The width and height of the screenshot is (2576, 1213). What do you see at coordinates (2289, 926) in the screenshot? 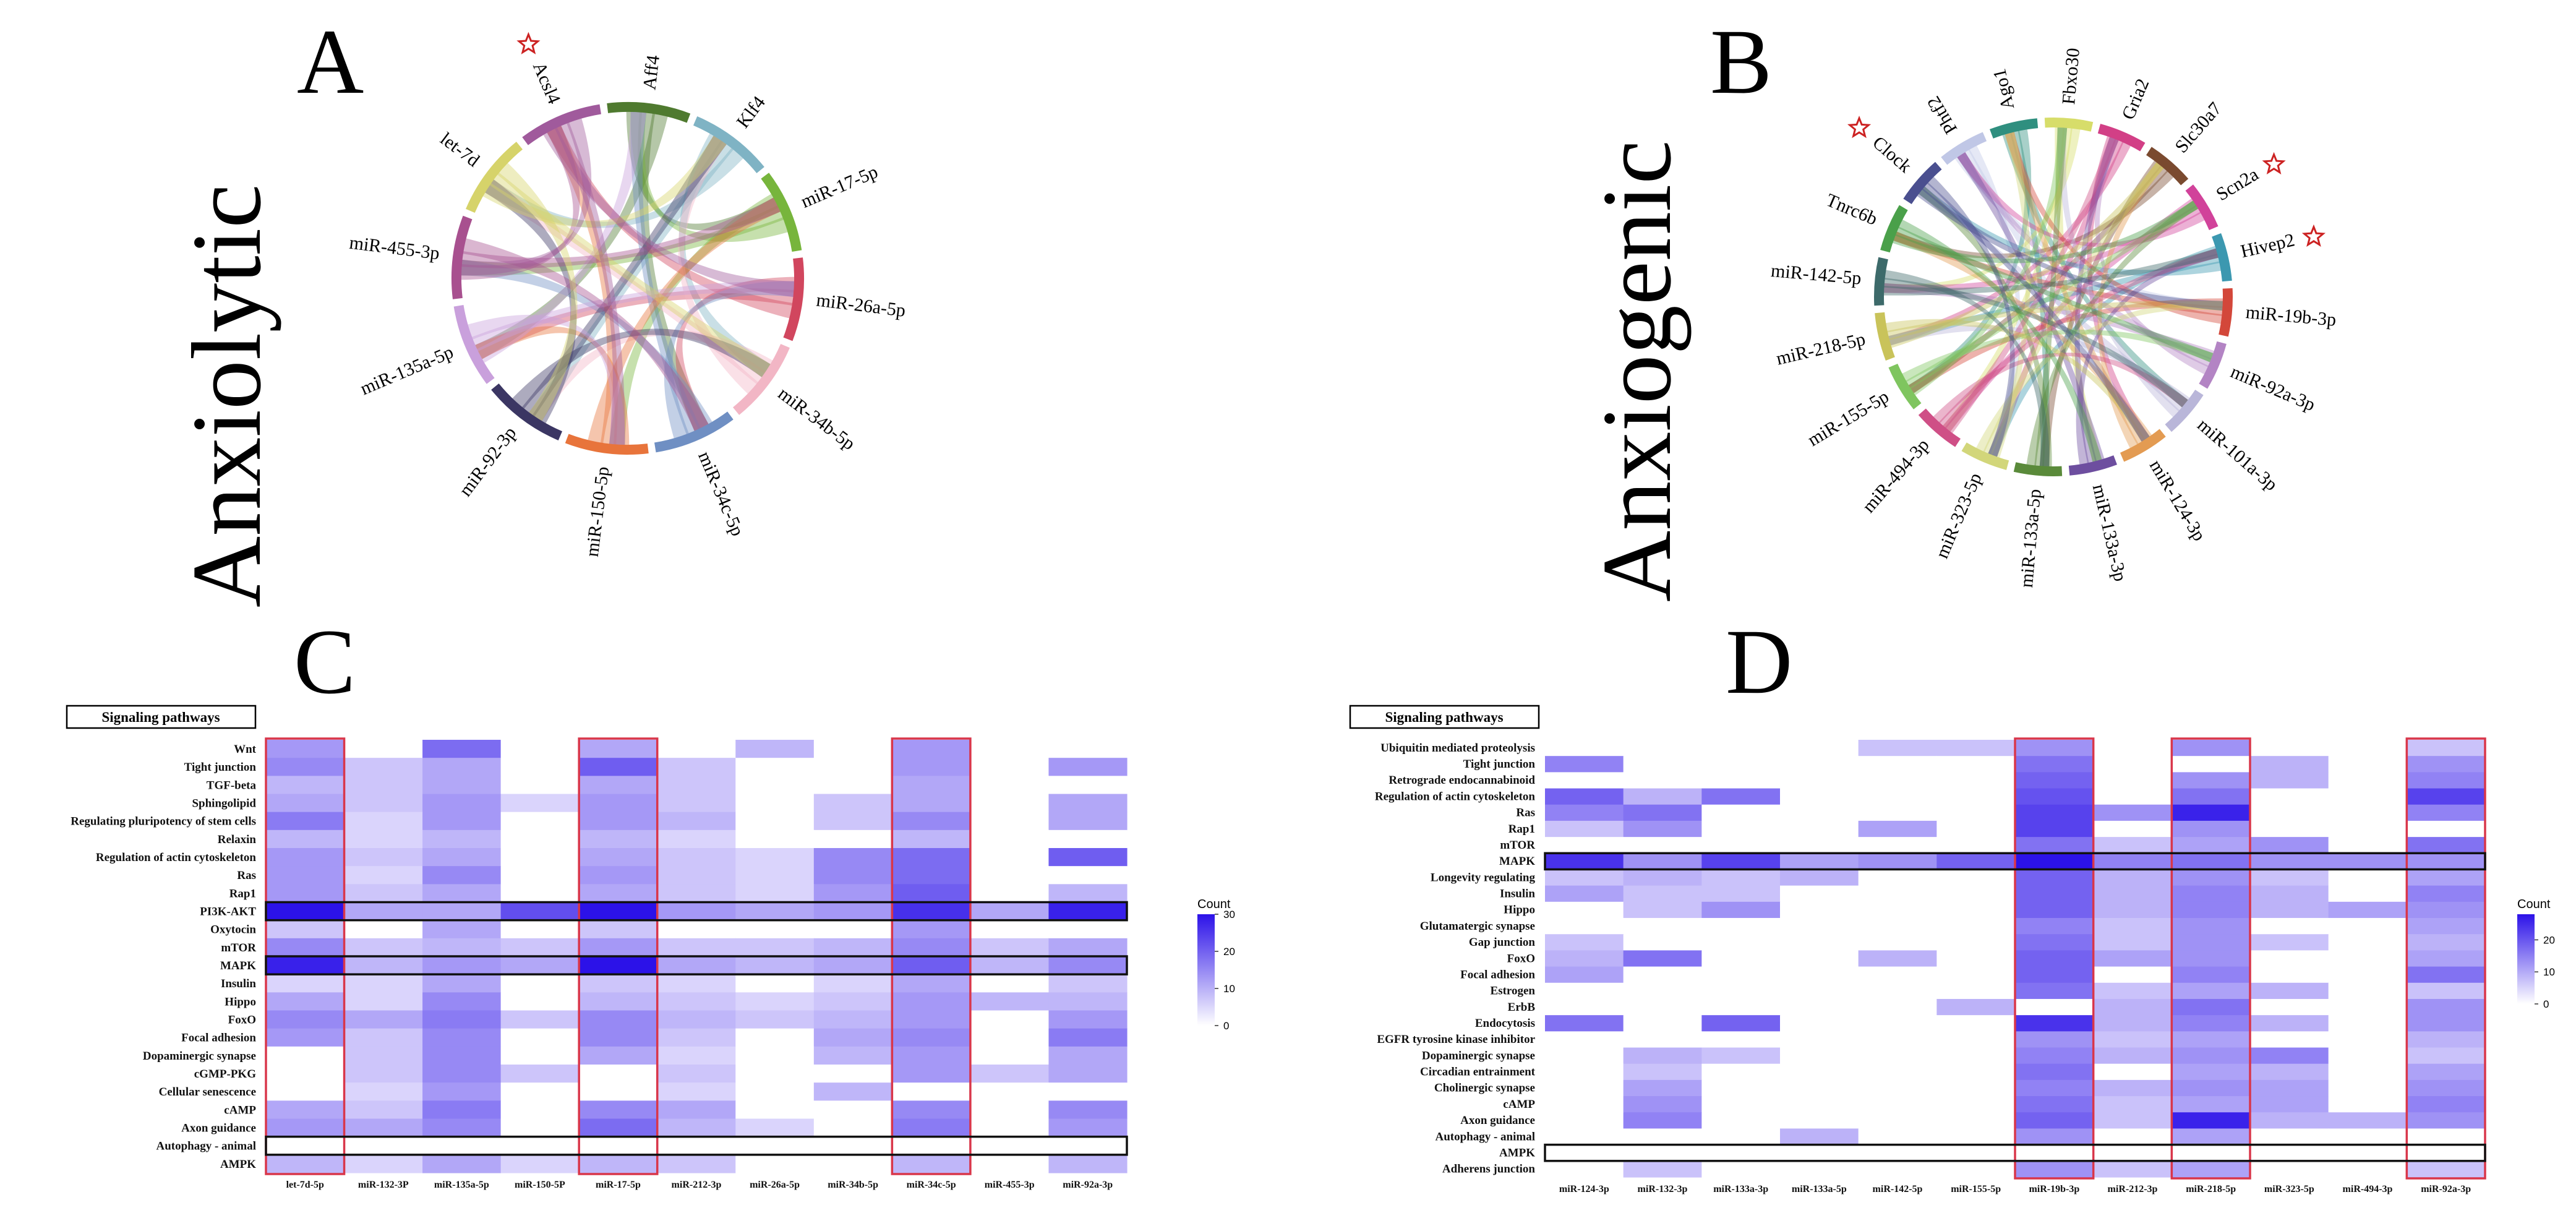
I see `heatmap-d-cell-glutamatergic-synapse-mir-323-5p` at bounding box center [2289, 926].